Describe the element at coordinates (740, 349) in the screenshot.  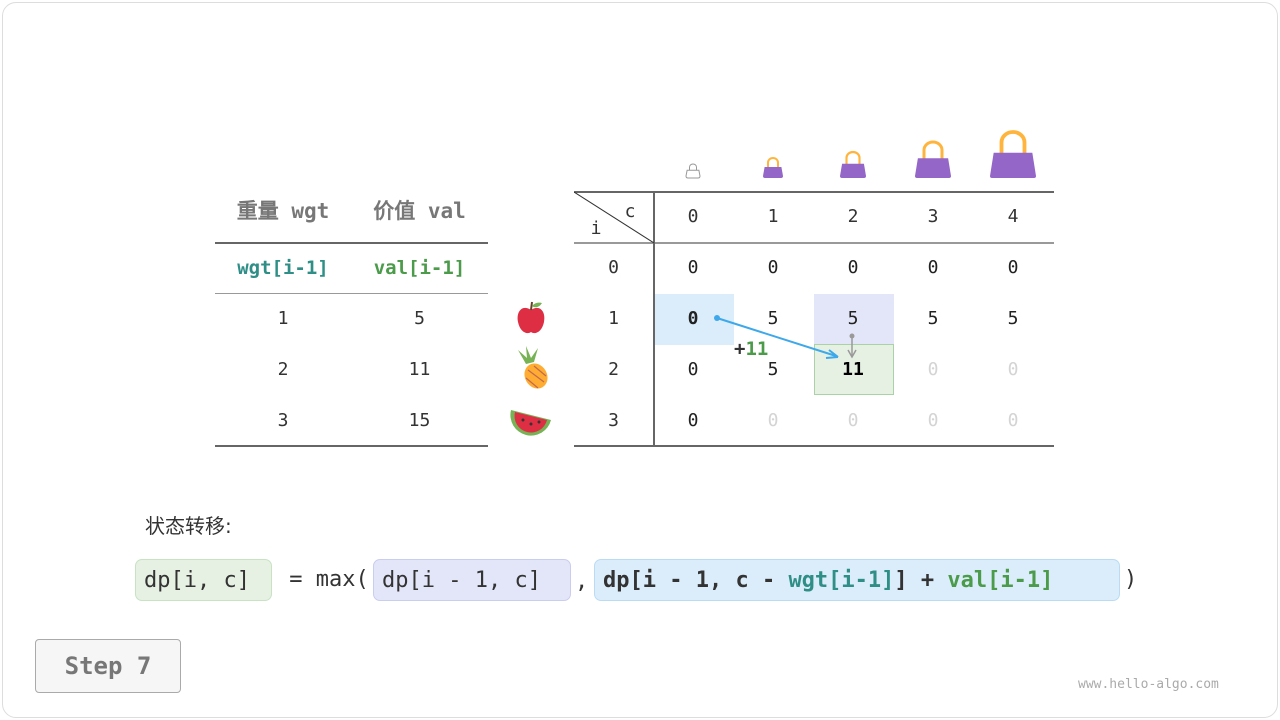
I see `plus-sign: +` at that location.